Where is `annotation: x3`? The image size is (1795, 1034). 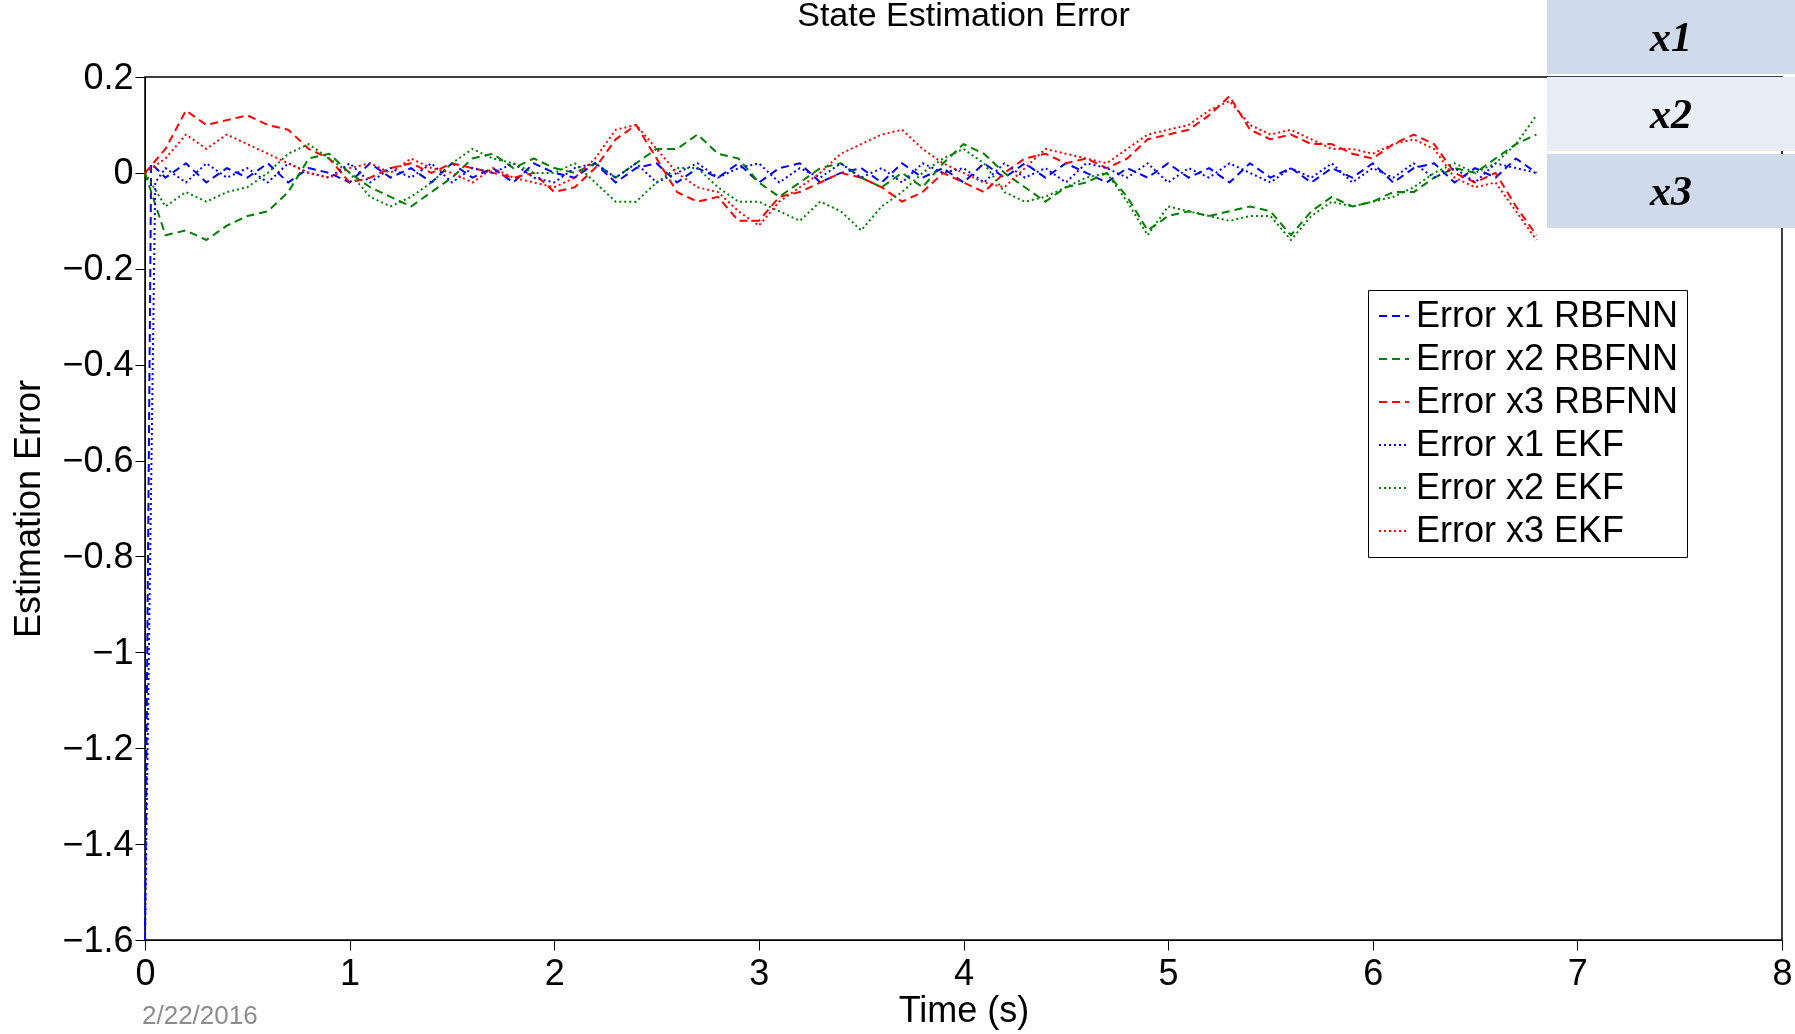
annotation: x3 is located at coordinates (1671, 191).